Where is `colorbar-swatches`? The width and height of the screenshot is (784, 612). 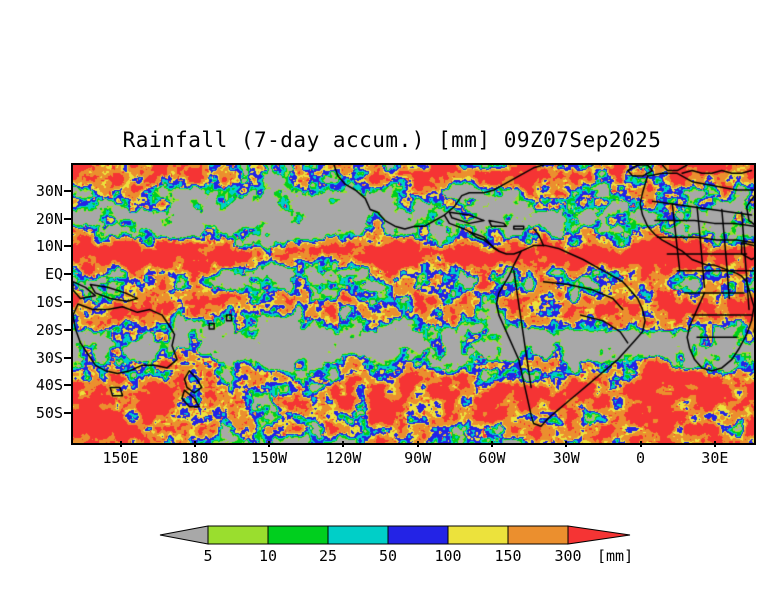 colorbar-swatches is located at coordinates (395, 535).